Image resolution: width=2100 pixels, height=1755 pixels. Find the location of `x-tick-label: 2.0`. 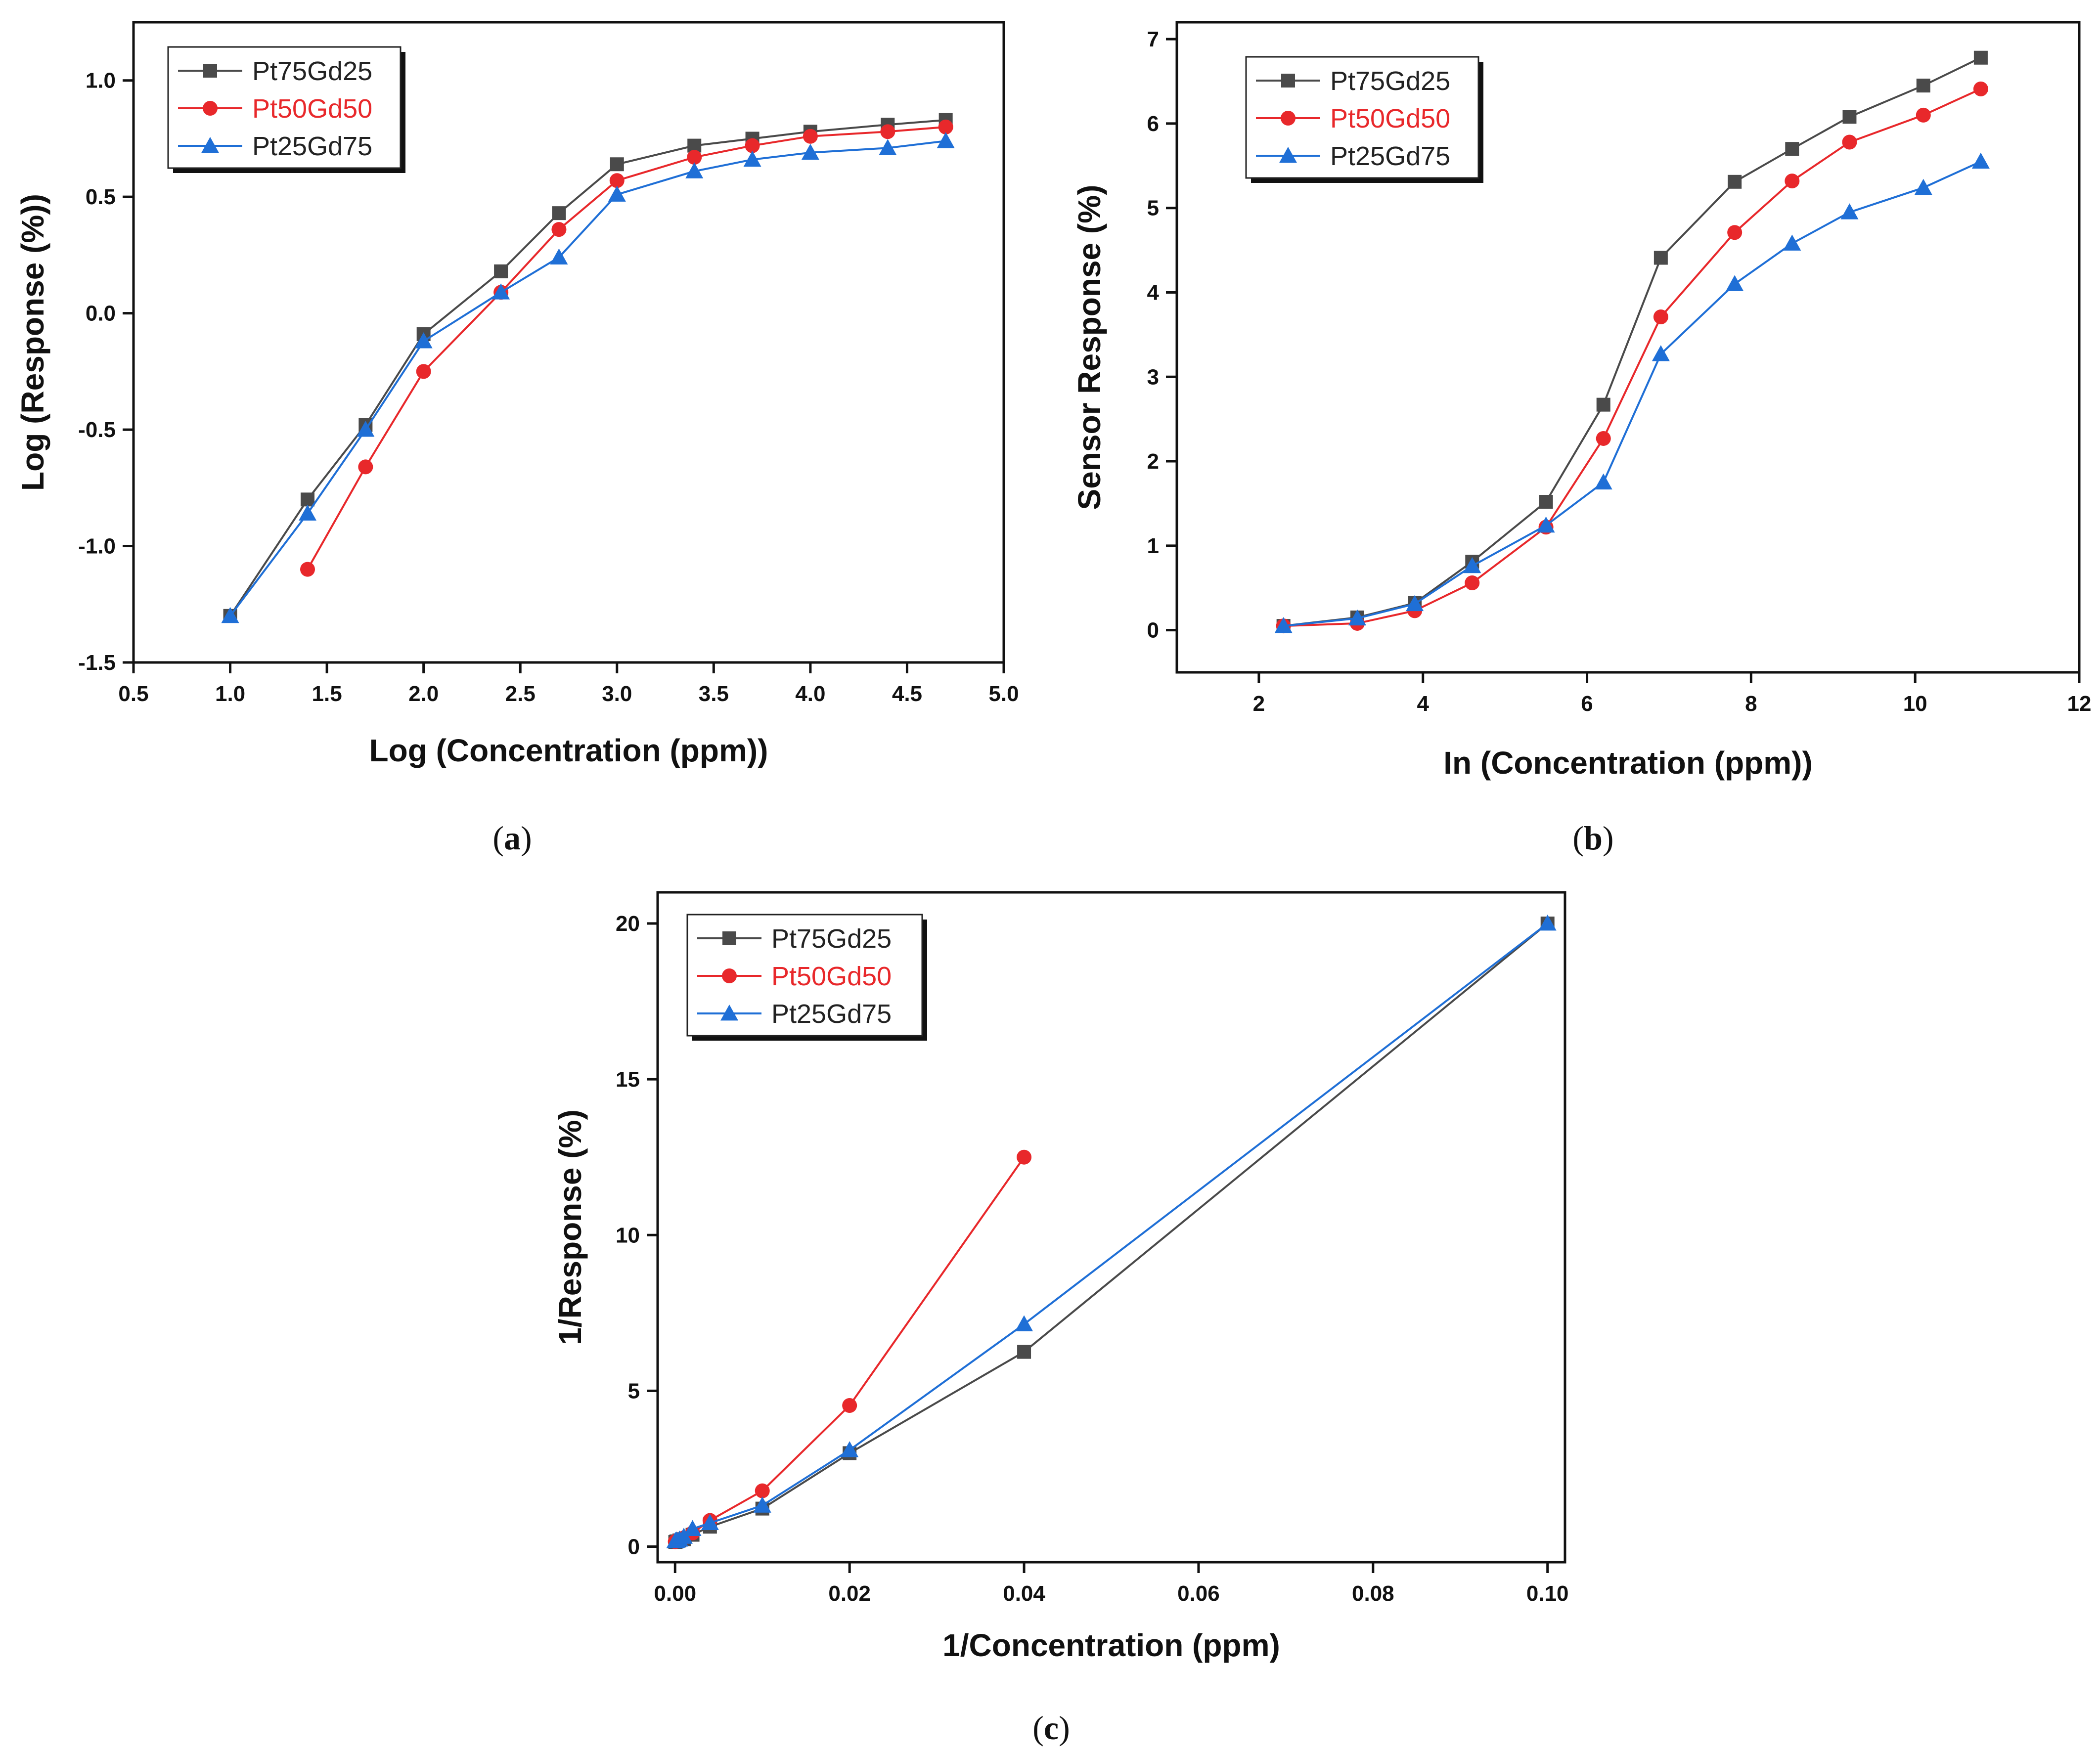

x-tick-label: 2.0 is located at coordinates (423, 694).